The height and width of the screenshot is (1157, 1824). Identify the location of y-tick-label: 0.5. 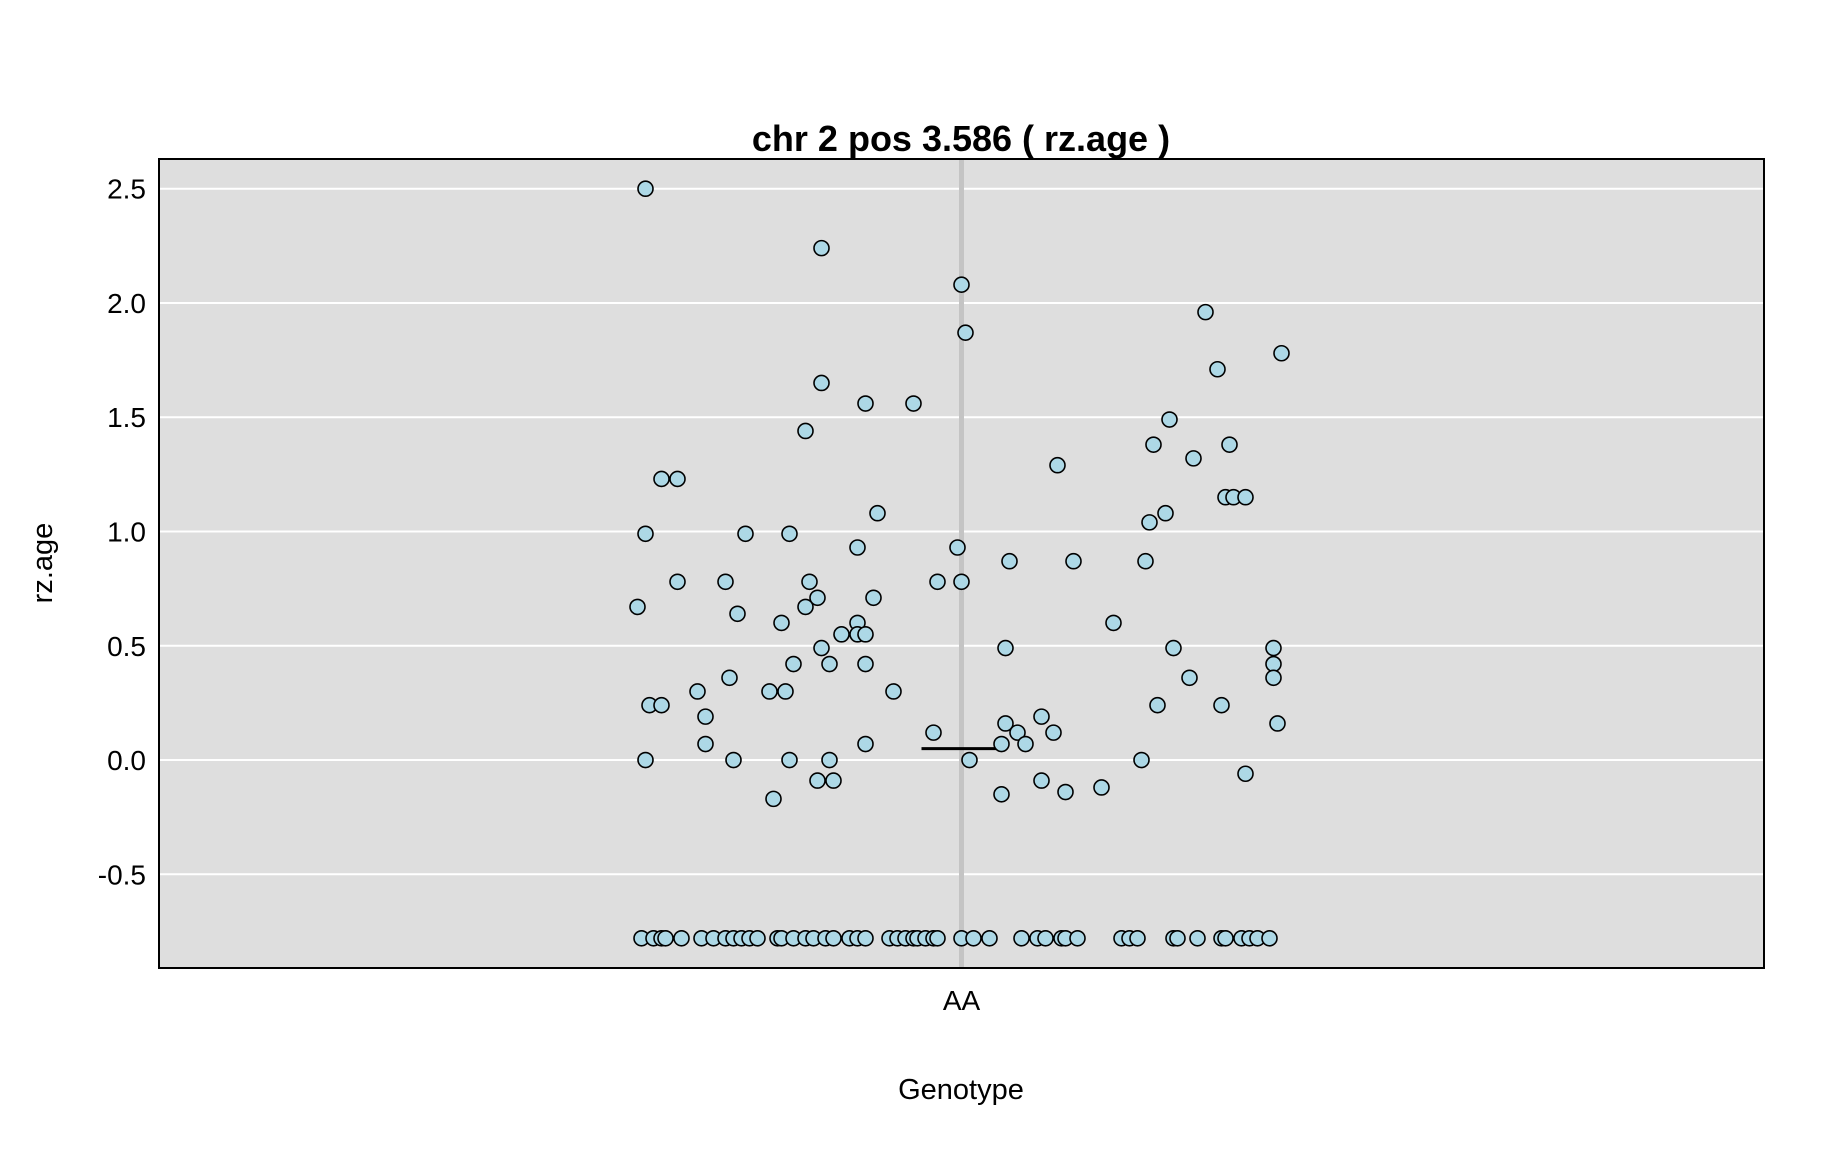
(126, 646).